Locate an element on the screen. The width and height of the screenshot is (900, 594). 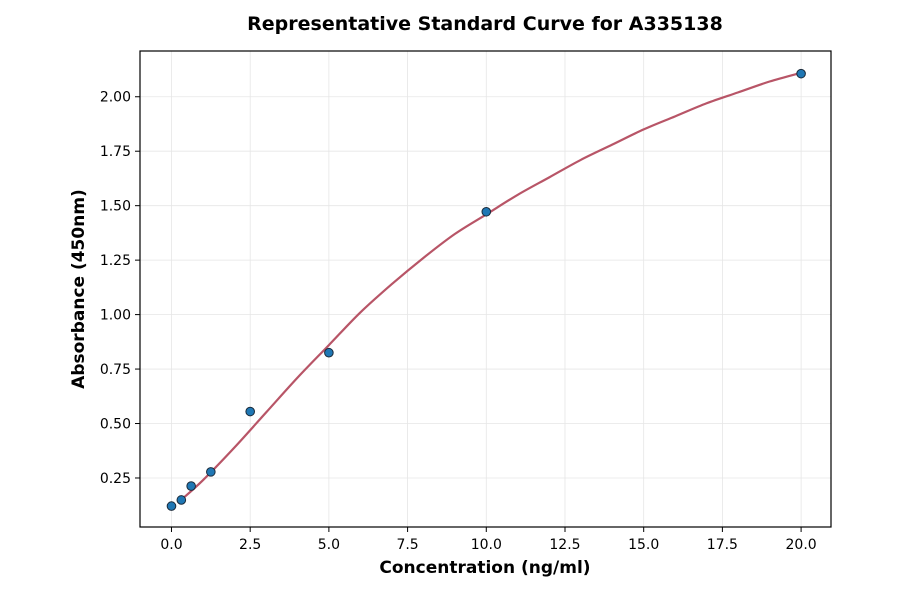
y-tick-label: 0.75 is located at coordinates (115, 370).